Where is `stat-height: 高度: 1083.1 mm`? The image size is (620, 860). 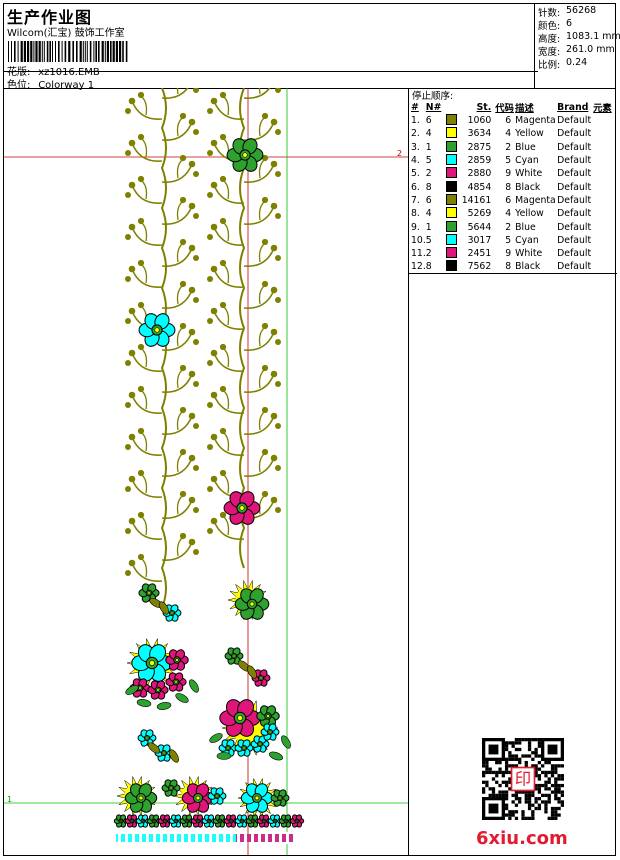
stat-height: 高度: 1083.1 mm is located at coordinates (579, 38).